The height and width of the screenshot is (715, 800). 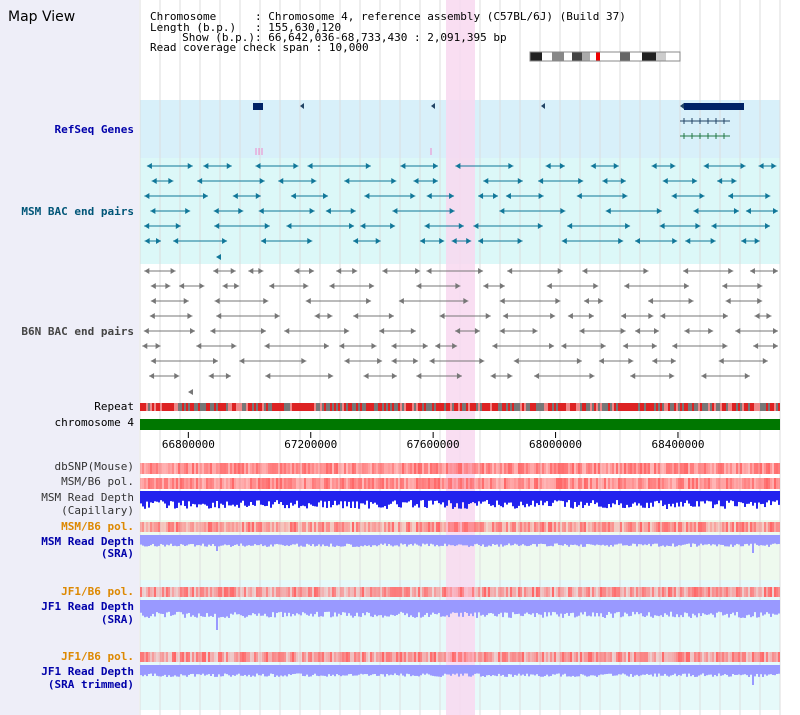 I want to click on track-label-msm-depth-cap-1: MSM Read Depth, so click(x=87, y=497).